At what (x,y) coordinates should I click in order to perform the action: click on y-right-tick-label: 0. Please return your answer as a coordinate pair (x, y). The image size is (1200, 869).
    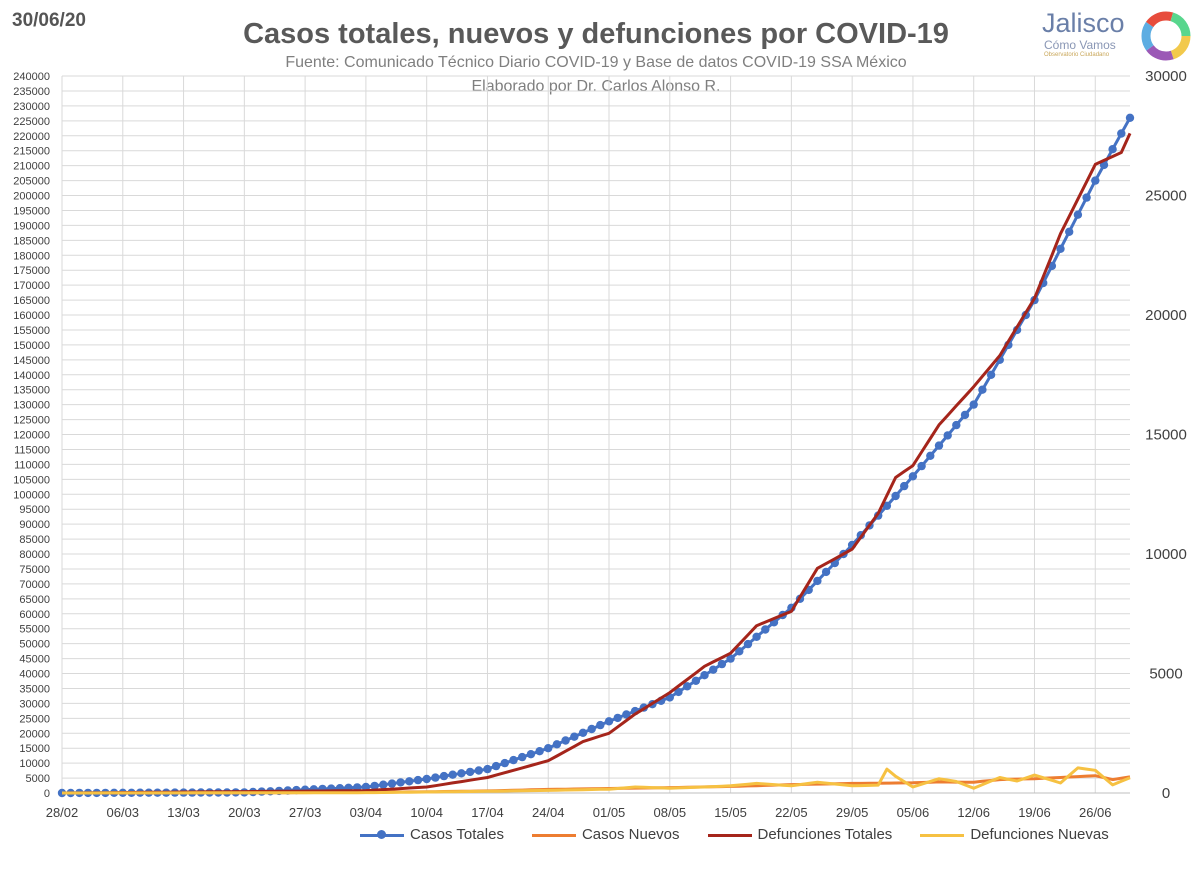
    Looking at the image, I should click on (1166, 793).